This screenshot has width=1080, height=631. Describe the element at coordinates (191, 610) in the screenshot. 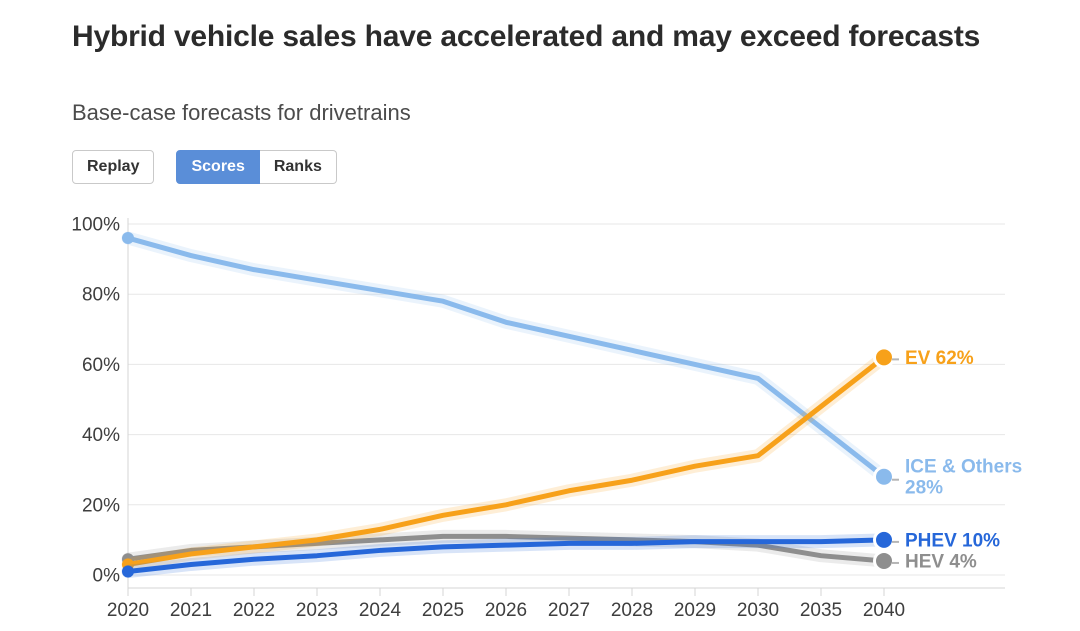

I see `x-tick-label-2021: 2021` at that location.